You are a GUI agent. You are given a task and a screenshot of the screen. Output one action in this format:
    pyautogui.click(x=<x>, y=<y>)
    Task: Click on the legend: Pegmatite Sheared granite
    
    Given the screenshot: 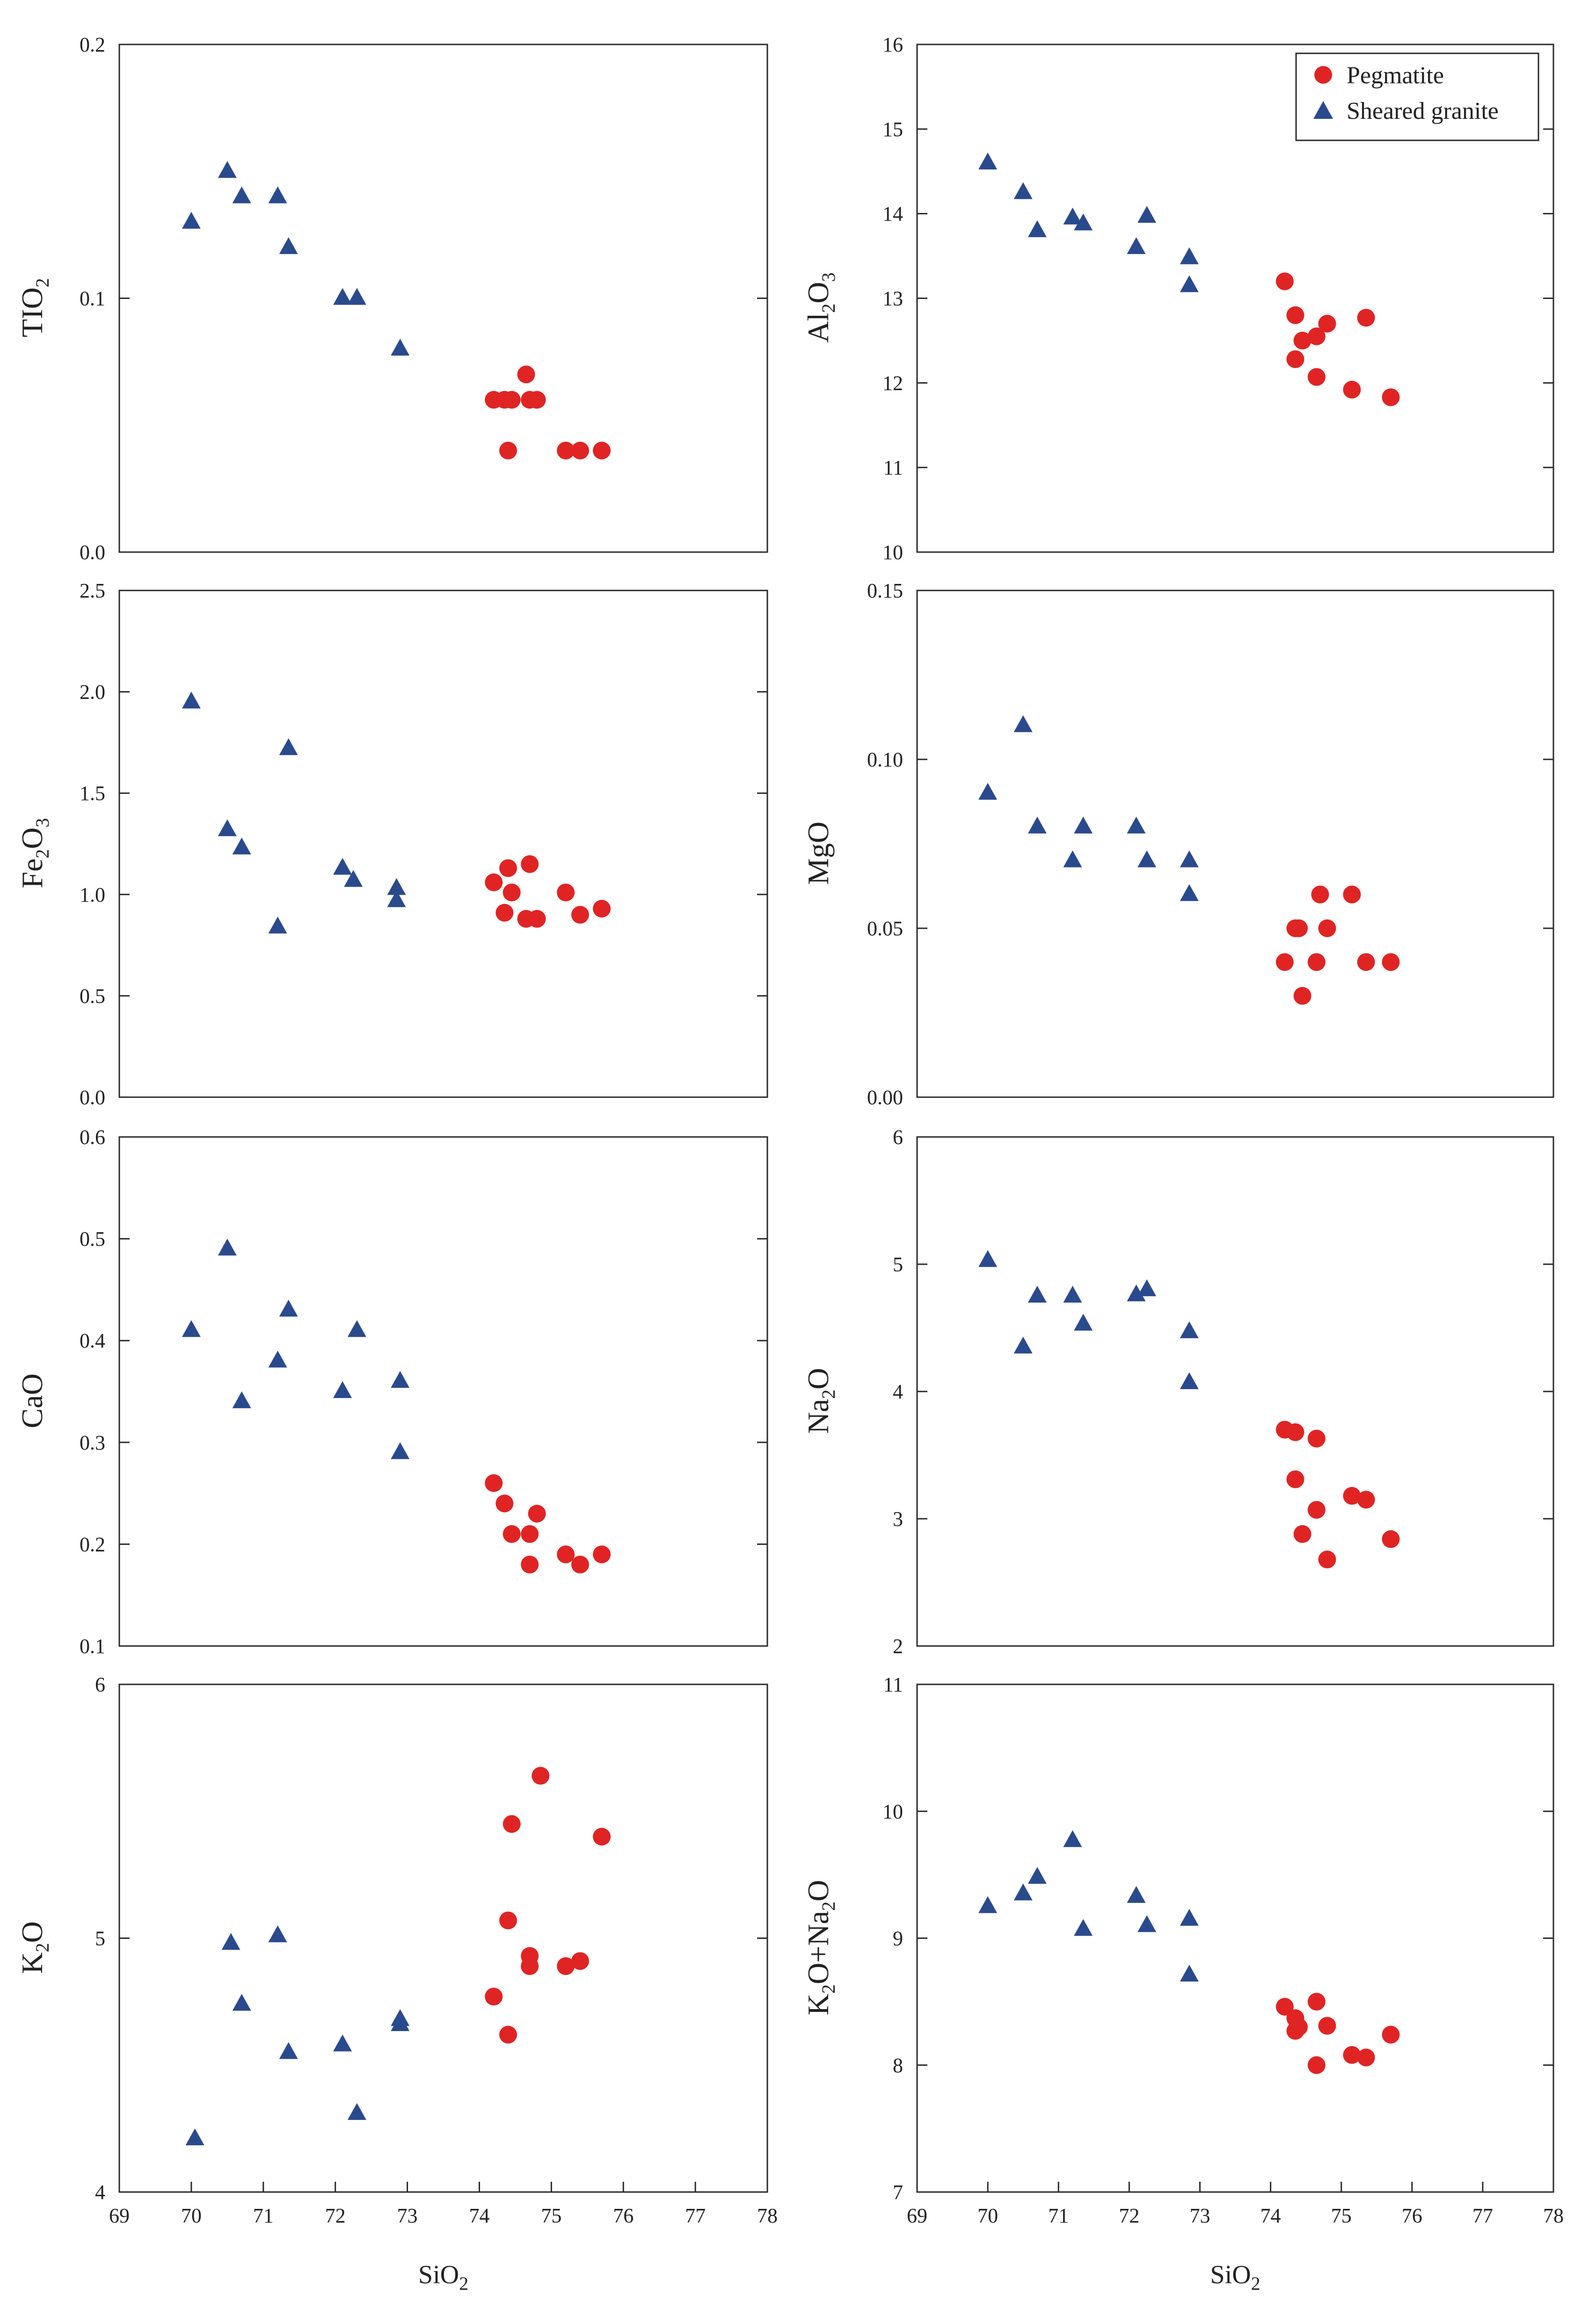 What is the action you would take?
    pyautogui.click(x=1417, y=96)
    